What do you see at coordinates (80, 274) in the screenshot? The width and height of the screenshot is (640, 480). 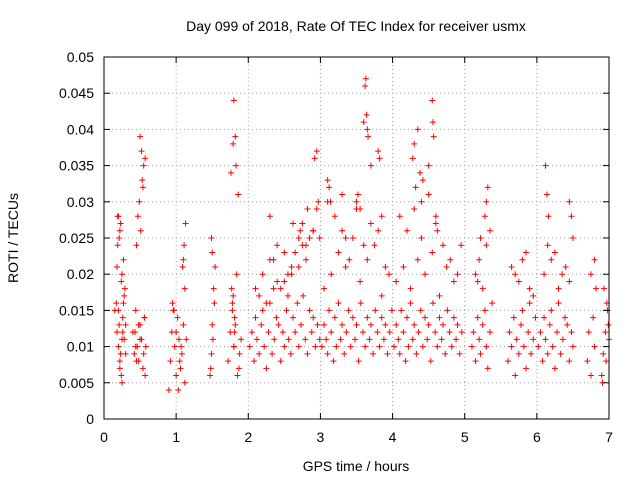 I see `y-tick-label: 0.02` at bounding box center [80, 274].